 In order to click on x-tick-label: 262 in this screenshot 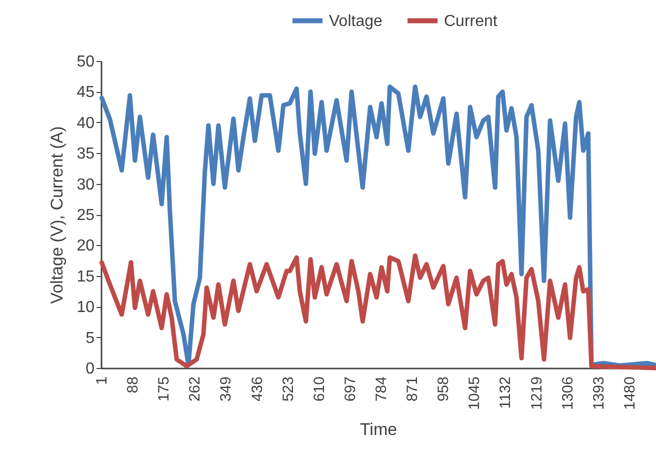, I will do `click(195, 389)`.